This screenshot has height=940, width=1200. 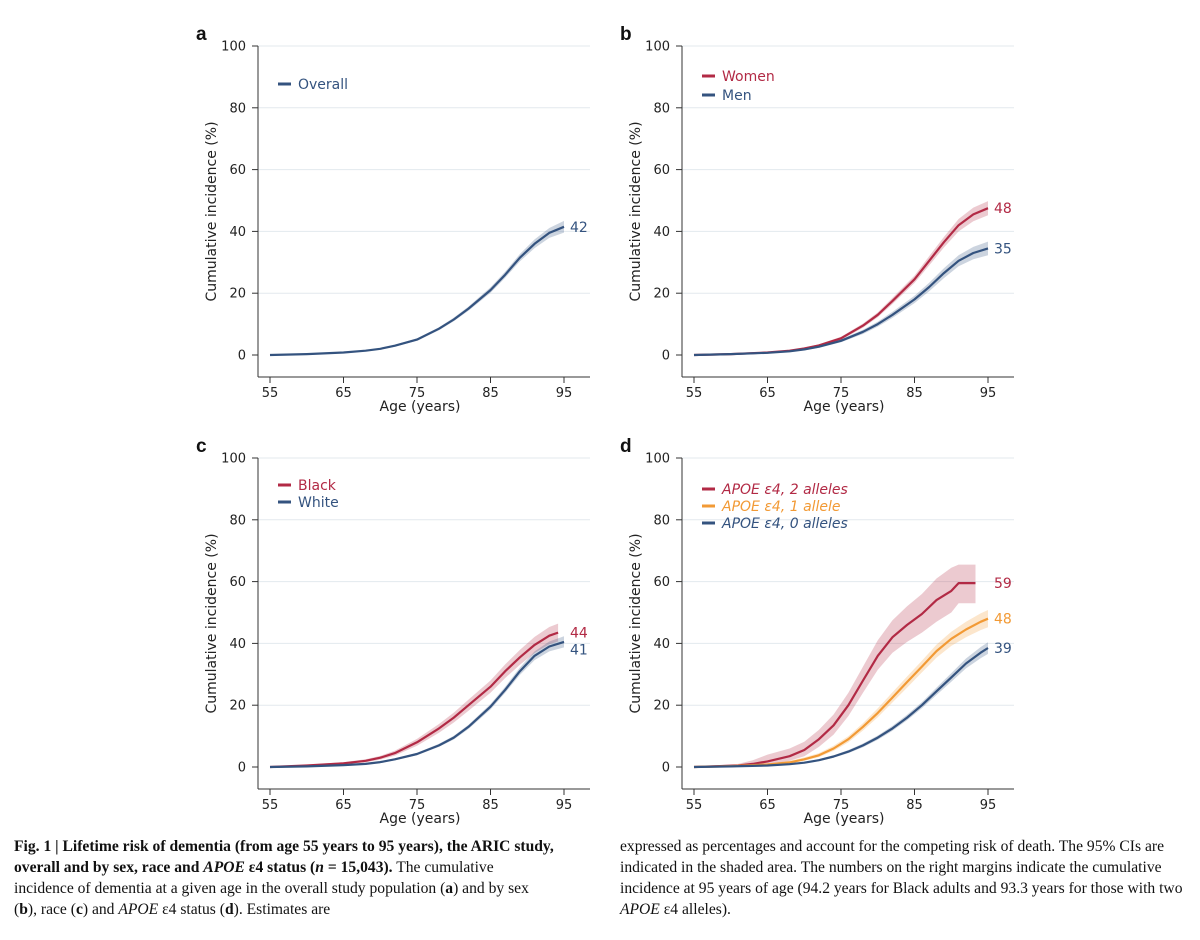 I want to click on end-label-blue: 42, so click(x=579, y=228).